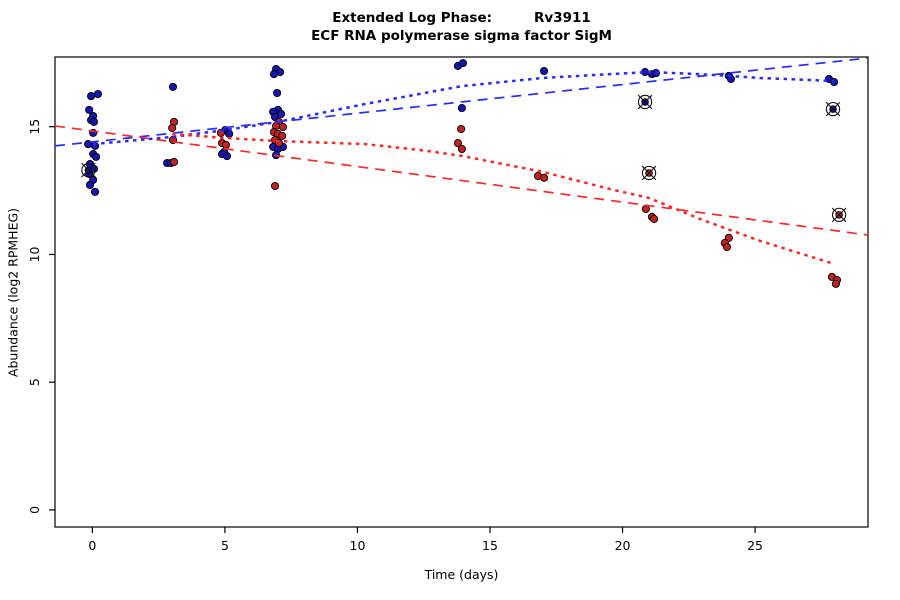  I want to click on x-tick-label: 20, so click(623, 545).